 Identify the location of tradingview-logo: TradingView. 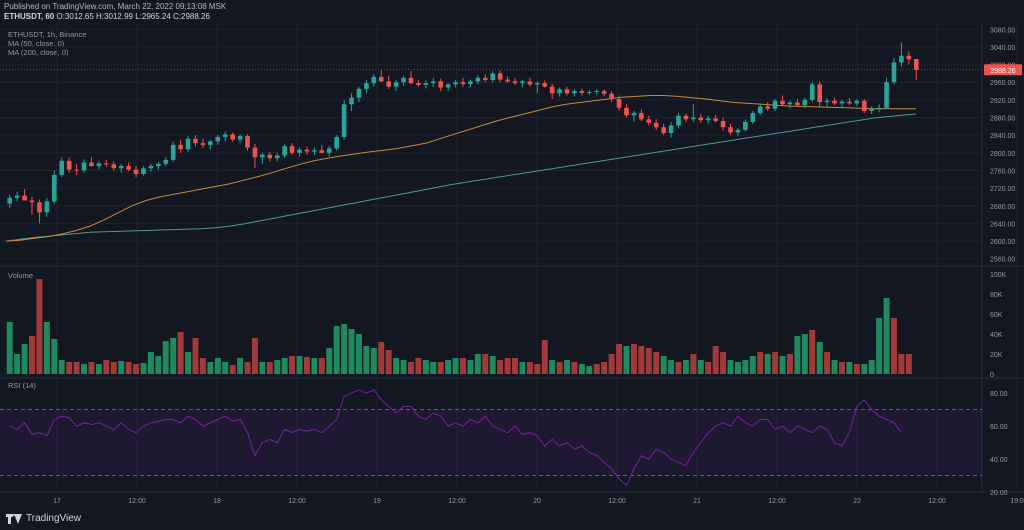
(43, 518).